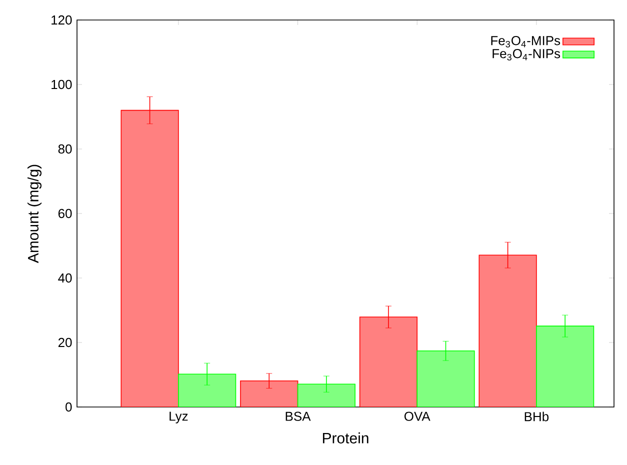  Describe the element at coordinates (65, 278) in the screenshot. I see `y-tick-label: 40` at that location.